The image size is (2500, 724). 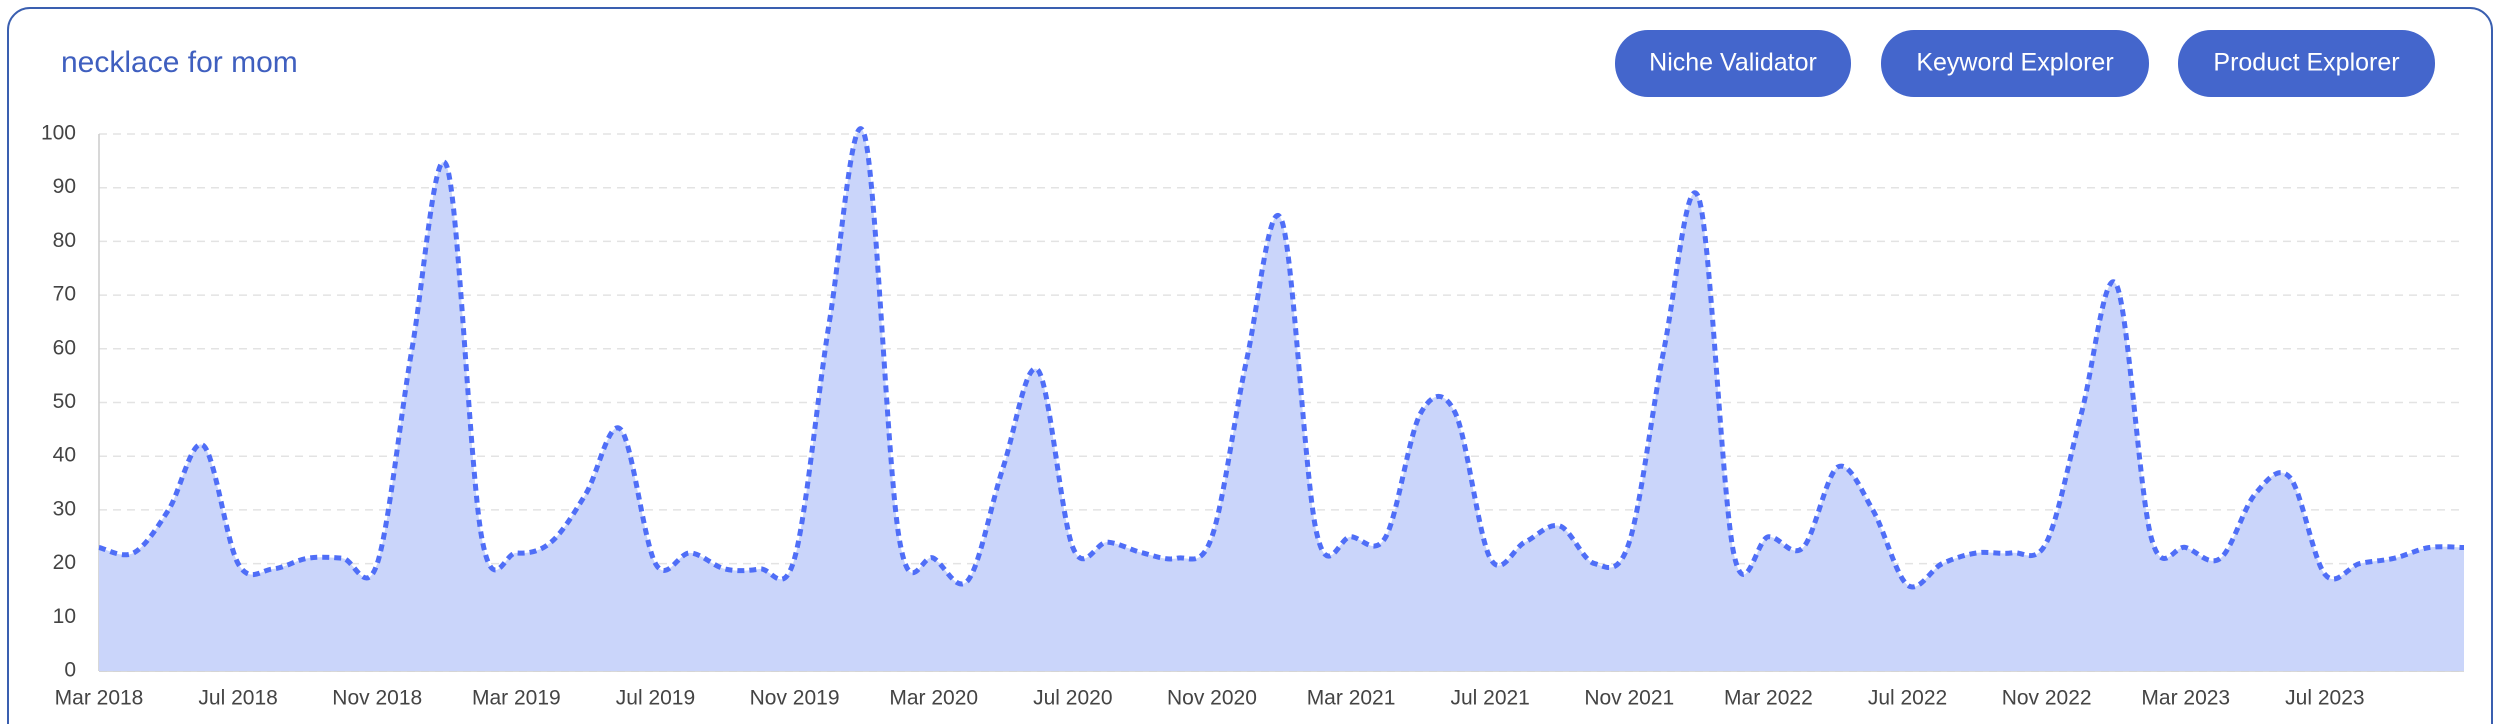 I want to click on y-tick-label: 60, so click(x=64, y=347).